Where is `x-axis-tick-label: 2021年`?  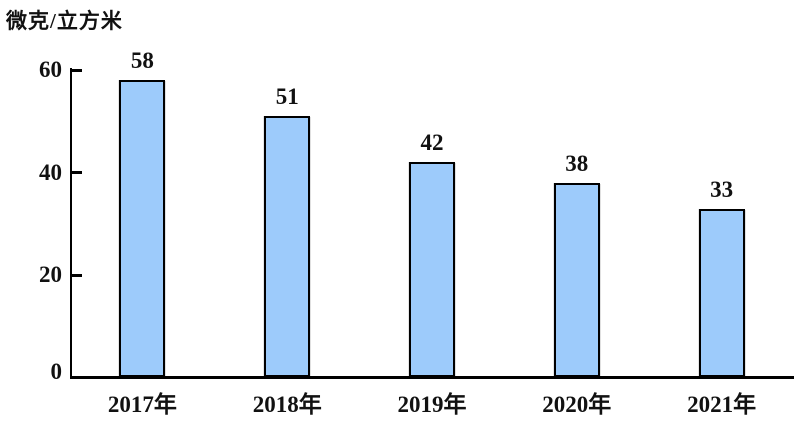 x-axis-tick-label: 2021年 is located at coordinates (722, 404).